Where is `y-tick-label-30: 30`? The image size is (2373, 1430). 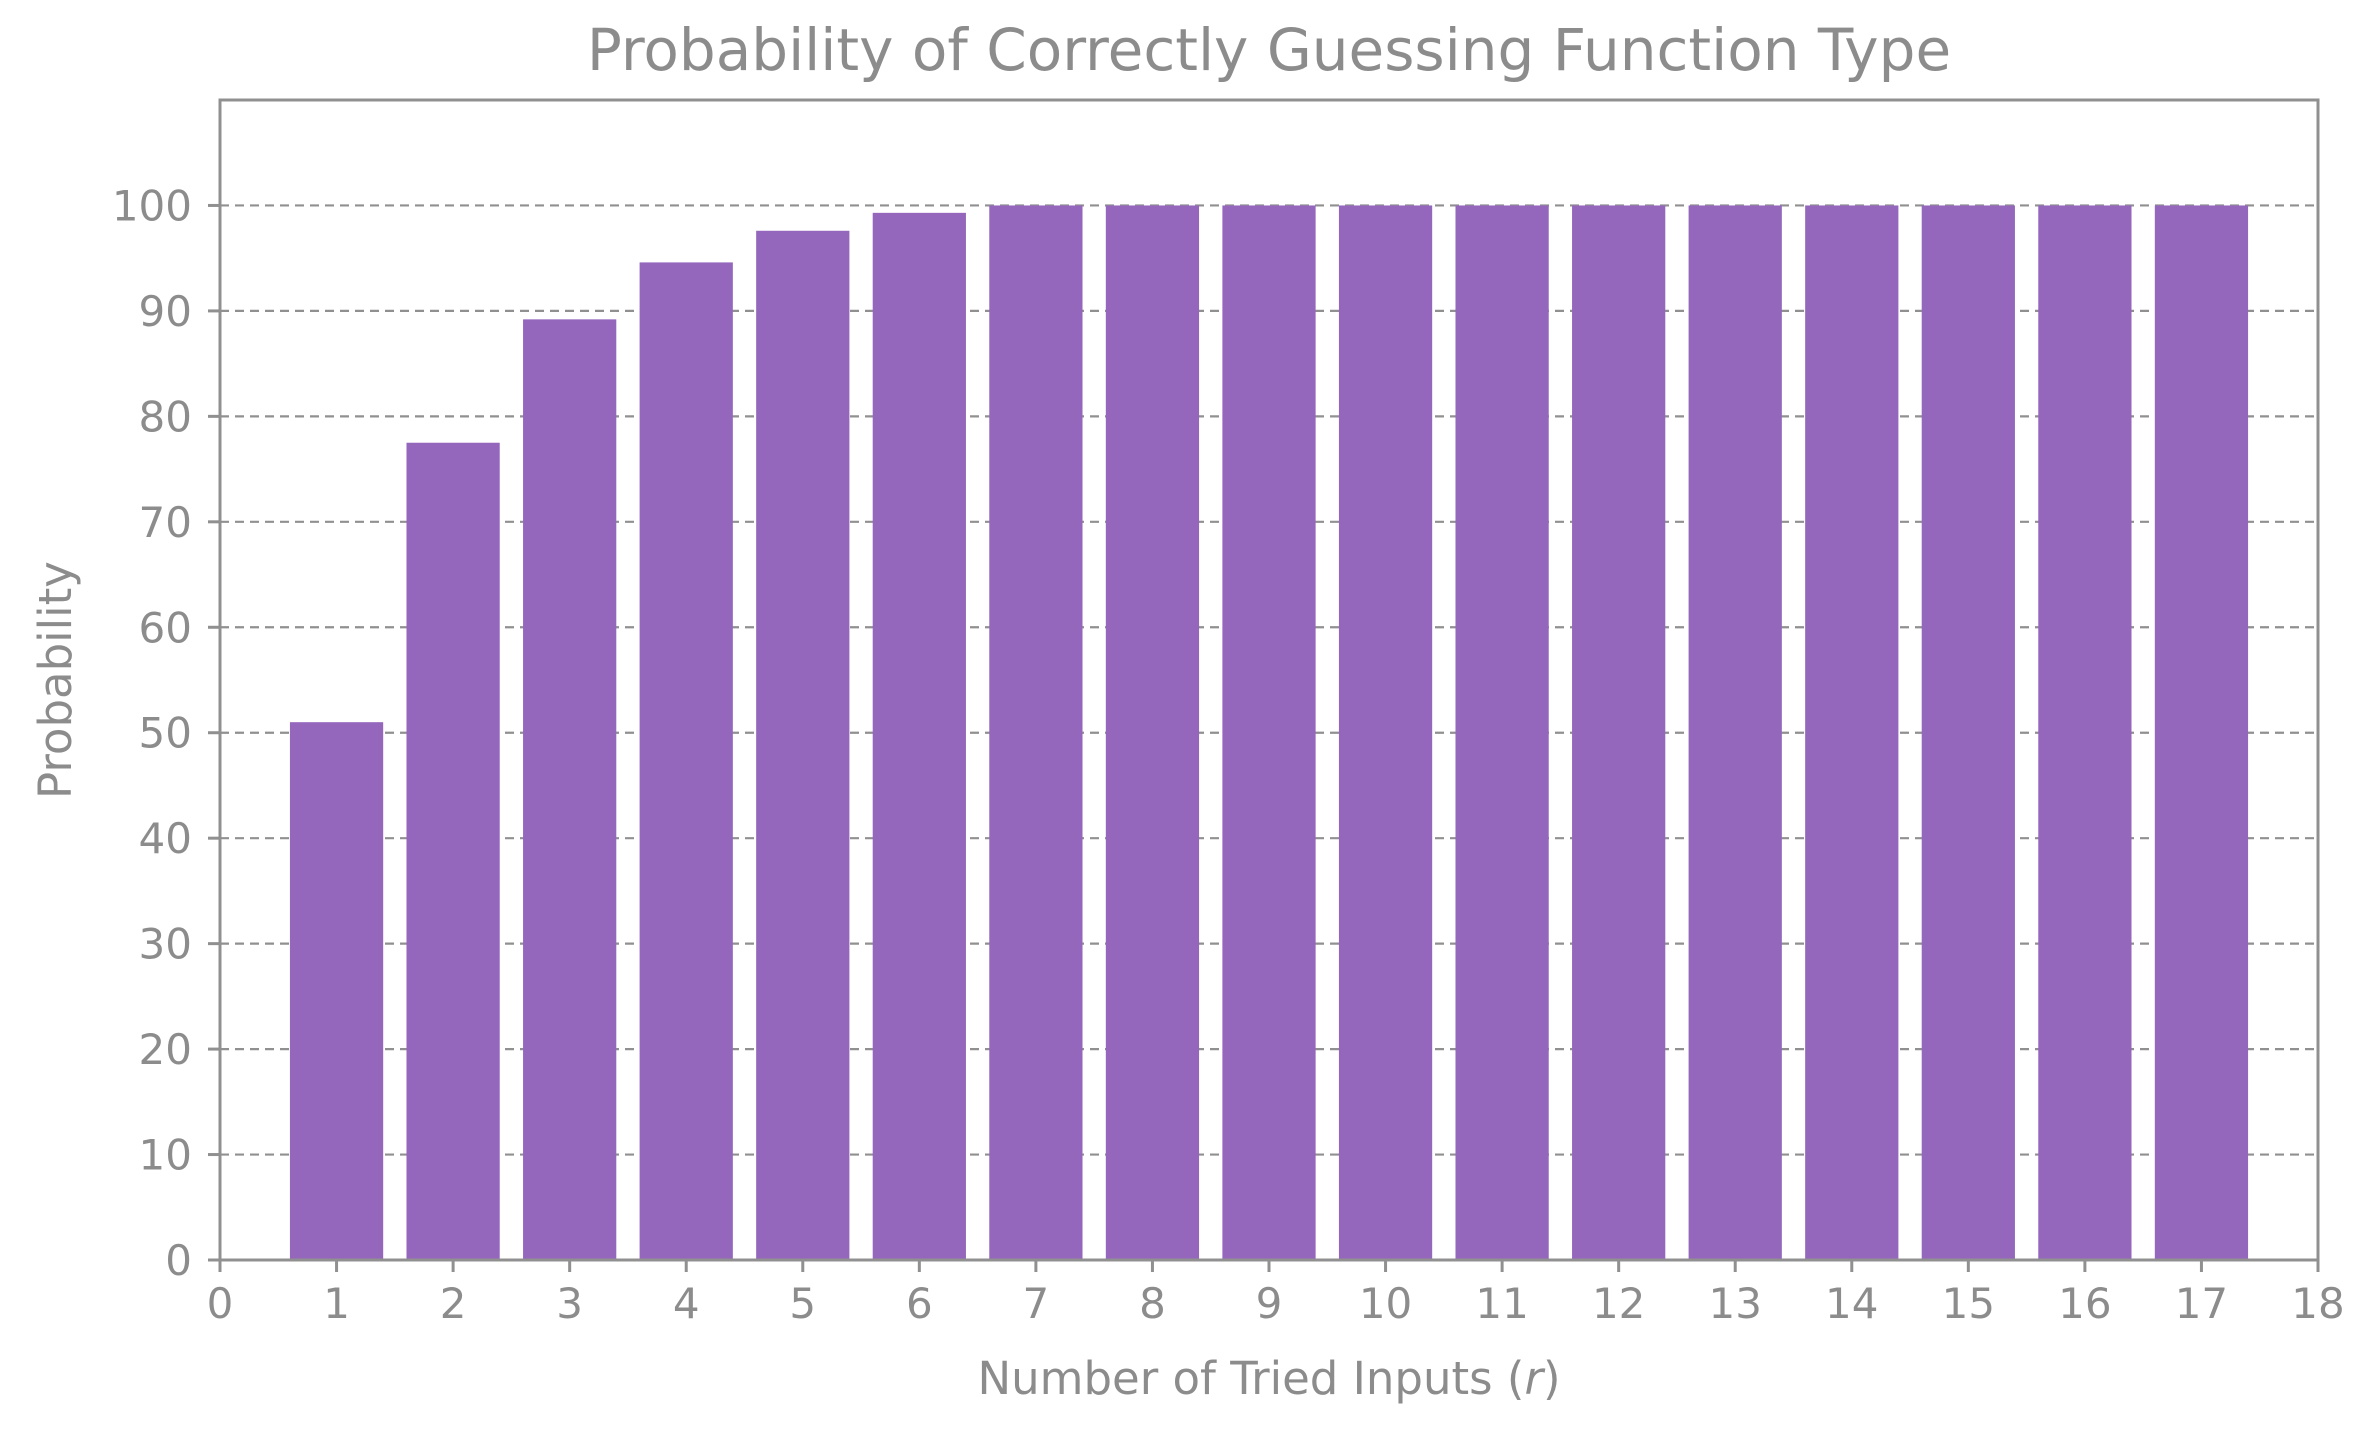
y-tick-label-30: 30 is located at coordinates (165, 944).